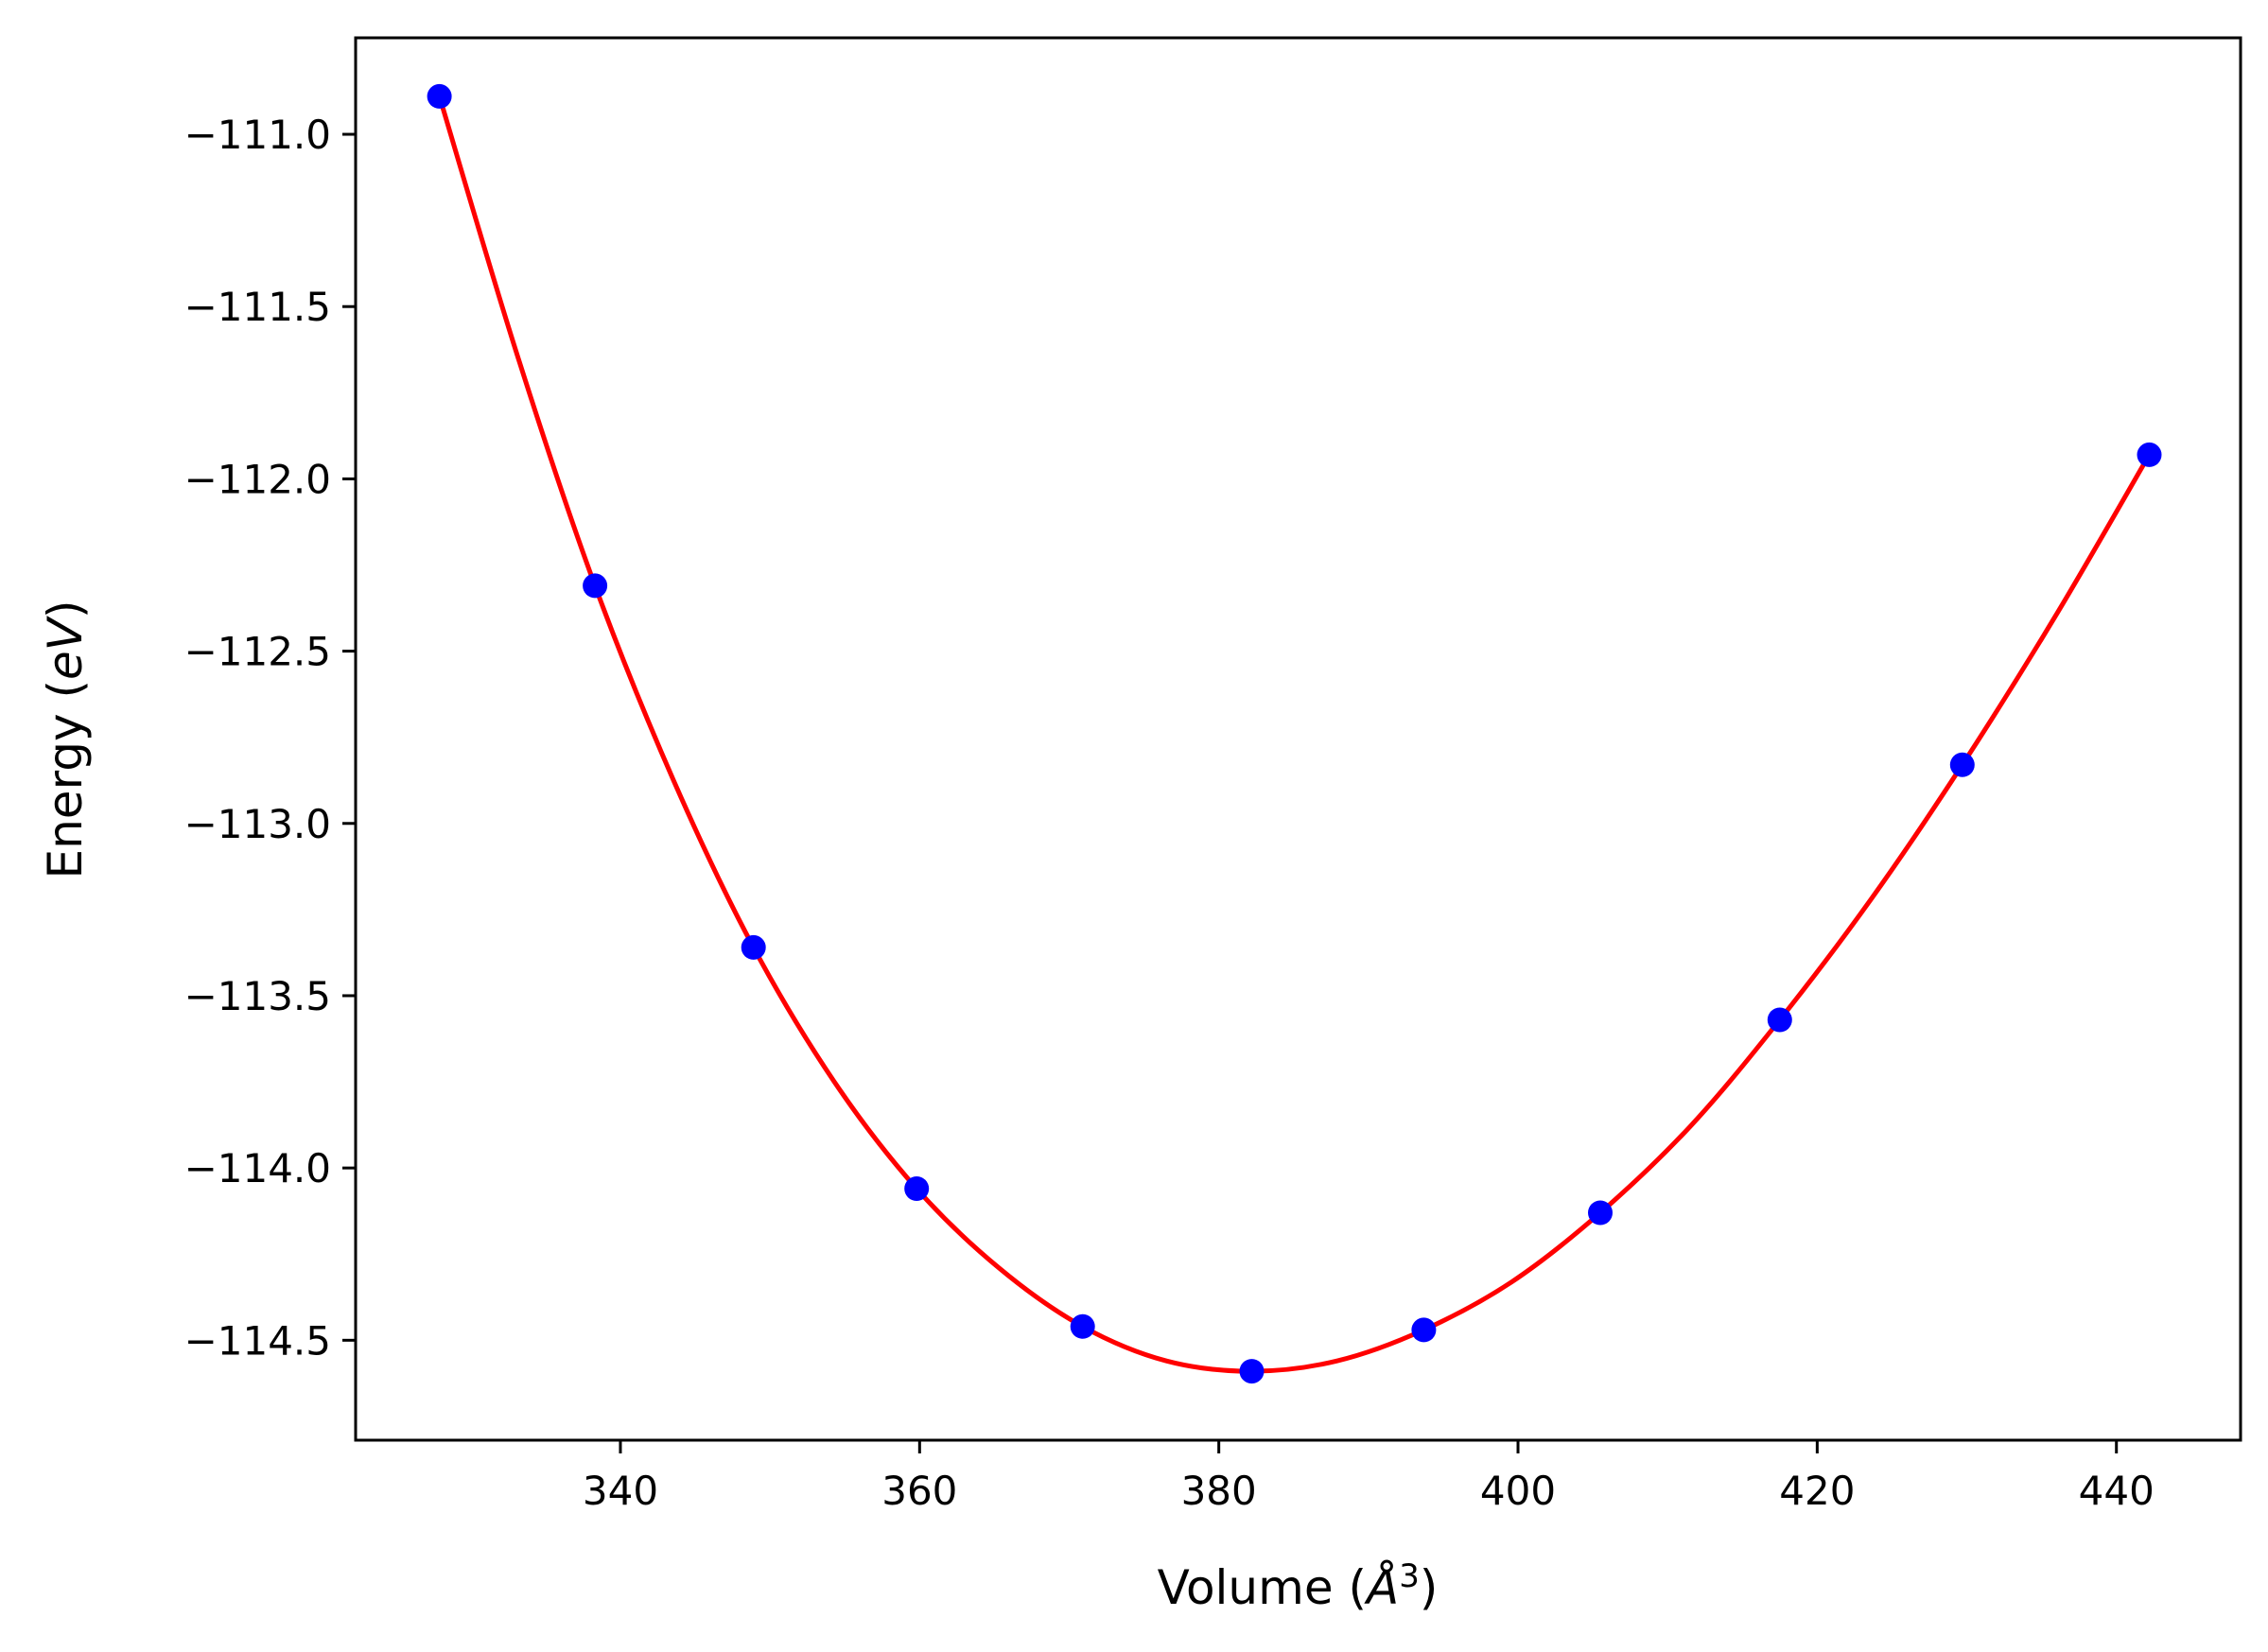  I want to click on y-axis-label-italic: eV, so click(65, 648).